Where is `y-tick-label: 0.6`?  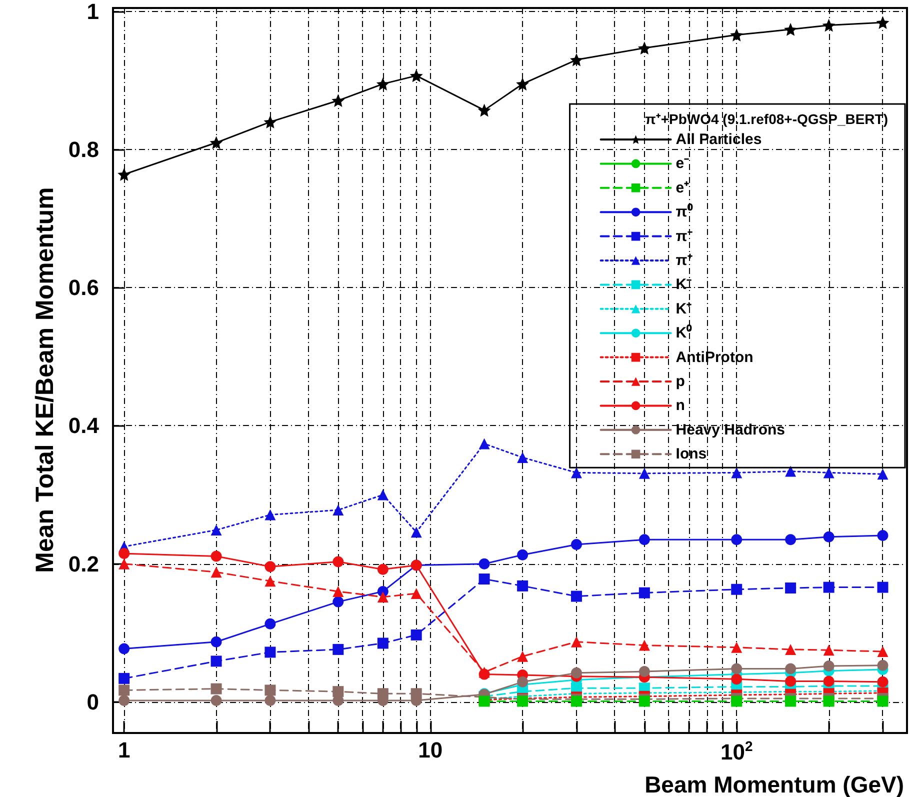
y-tick-label: 0.6 is located at coordinates (83, 287).